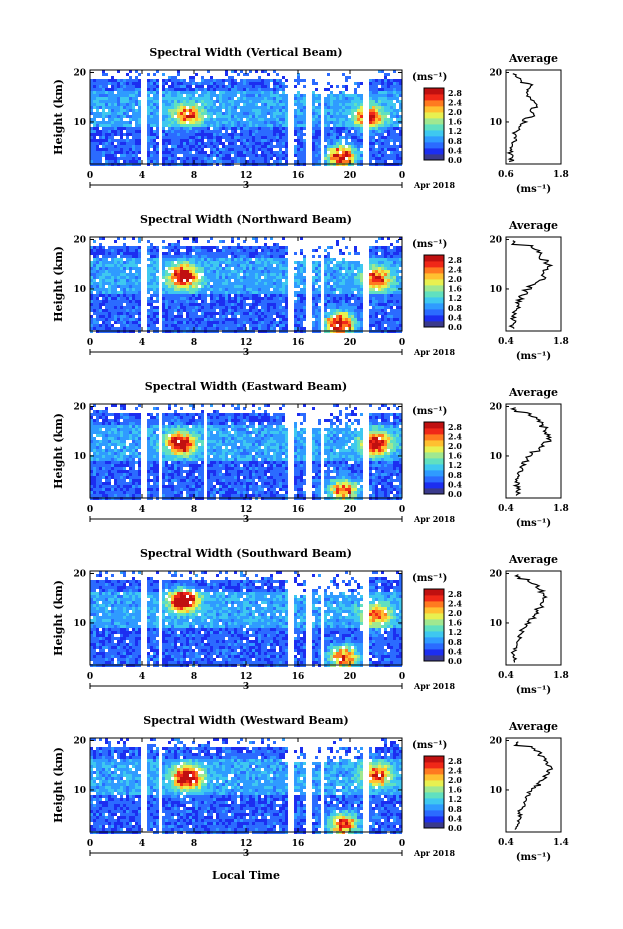 The image size is (623, 929). Describe the element at coordinates (79, 73) in the screenshot. I see `y-tick-label: 20` at that location.